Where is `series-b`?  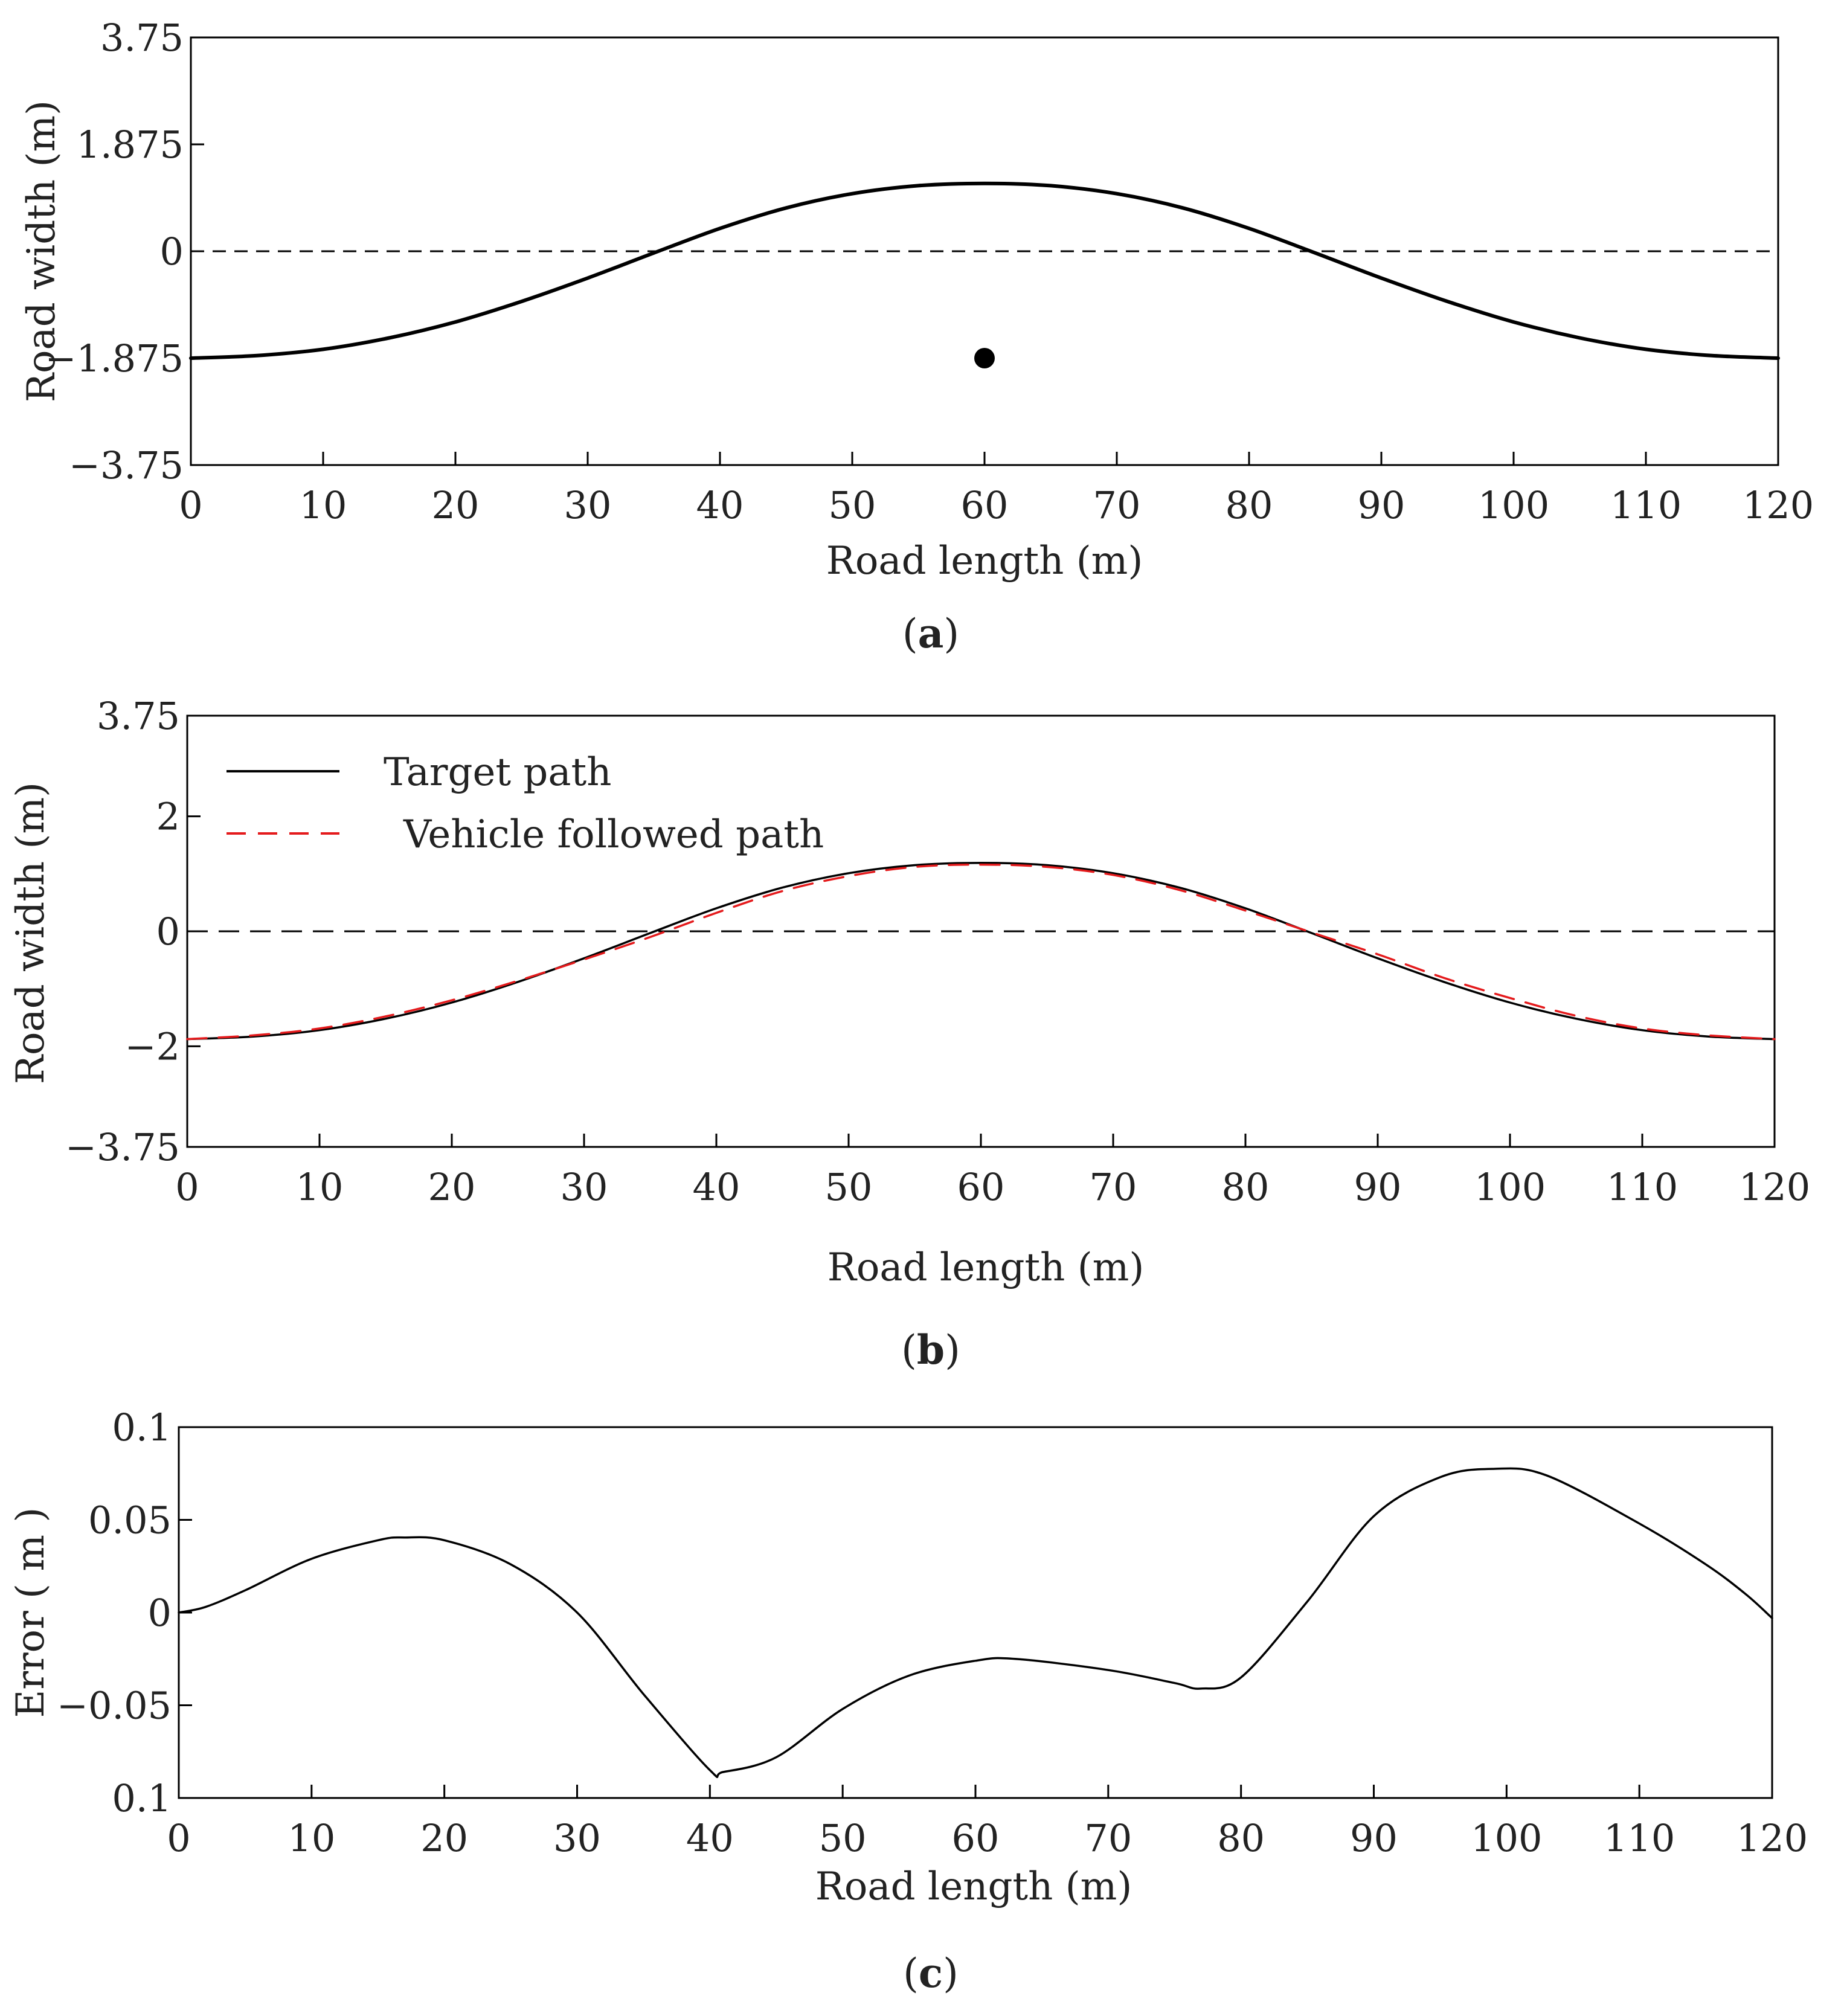 series-b is located at coordinates (981, 951).